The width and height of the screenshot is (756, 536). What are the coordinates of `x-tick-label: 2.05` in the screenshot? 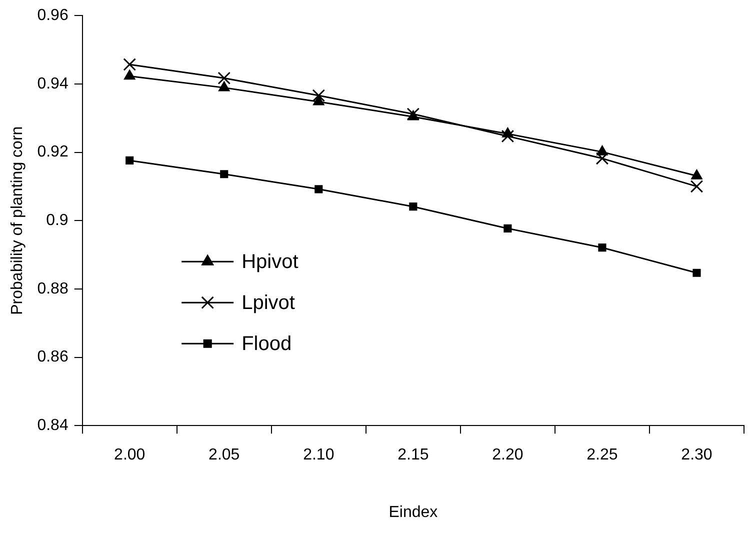 It's located at (224, 455).